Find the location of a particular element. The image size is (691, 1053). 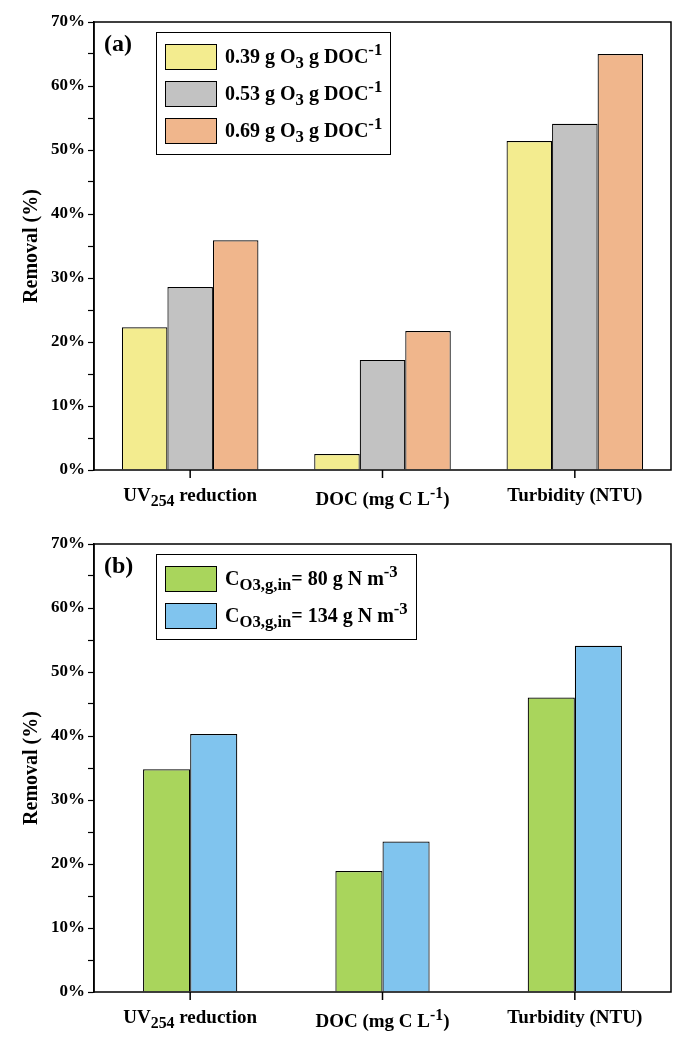

legend-label: 0.39 g O$_{3}$ g DOC$^{-1}$ is located at coordinates (304, 56).